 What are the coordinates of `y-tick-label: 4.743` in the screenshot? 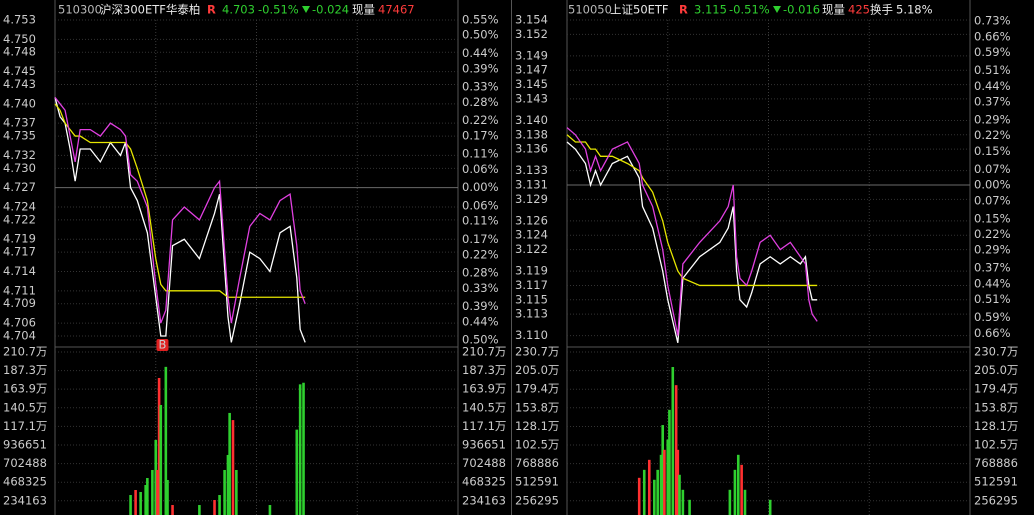 It's located at (19, 84).